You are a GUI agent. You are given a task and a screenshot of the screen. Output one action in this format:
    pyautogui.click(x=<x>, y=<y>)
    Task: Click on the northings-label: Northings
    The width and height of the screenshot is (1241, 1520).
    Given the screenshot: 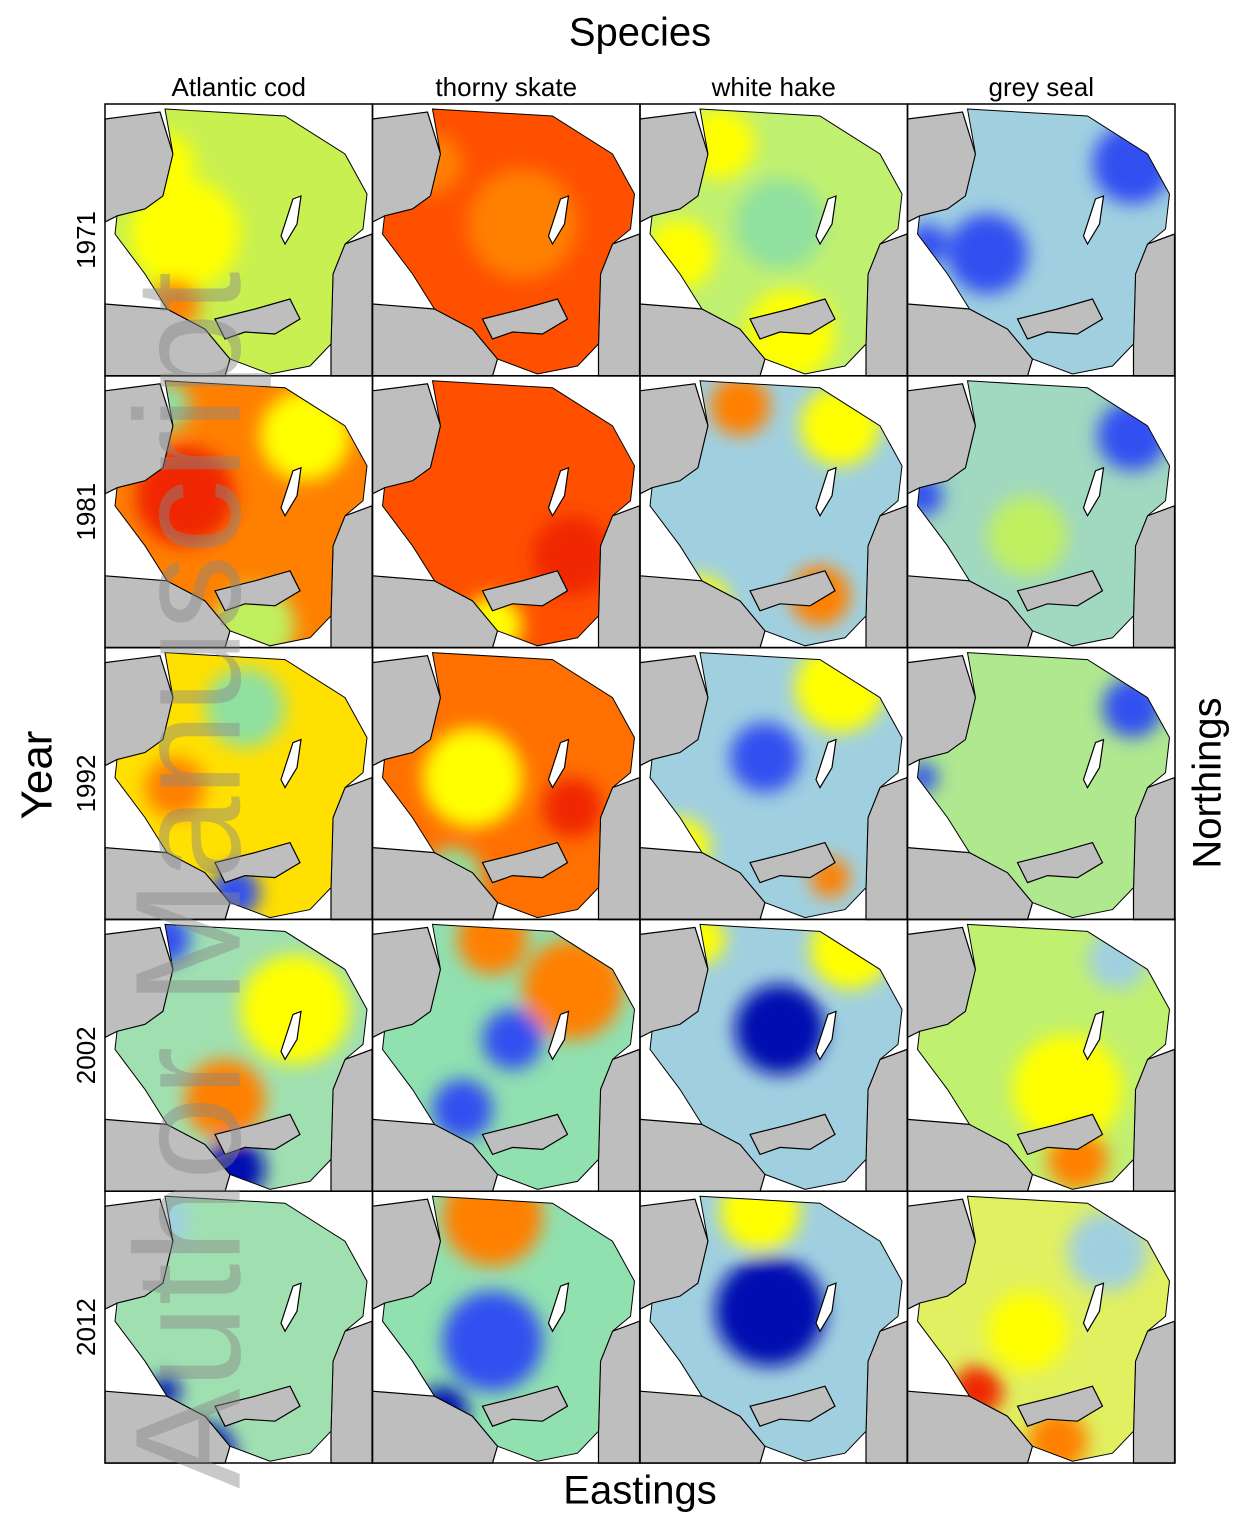 What is the action you would take?
    pyautogui.click(x=1208, y=782)
    